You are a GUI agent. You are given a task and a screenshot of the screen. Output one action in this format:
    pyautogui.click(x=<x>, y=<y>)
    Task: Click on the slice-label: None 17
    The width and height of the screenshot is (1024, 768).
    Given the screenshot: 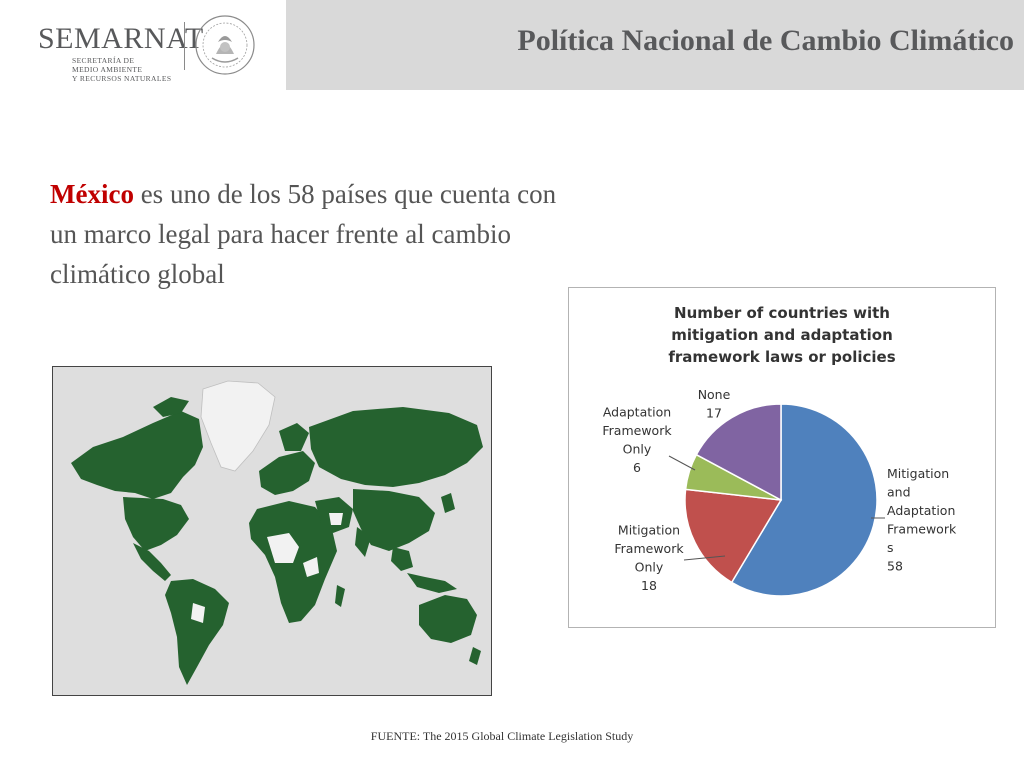 What is the action you would take?
    pyautogui.click(x=714, y=404)
    